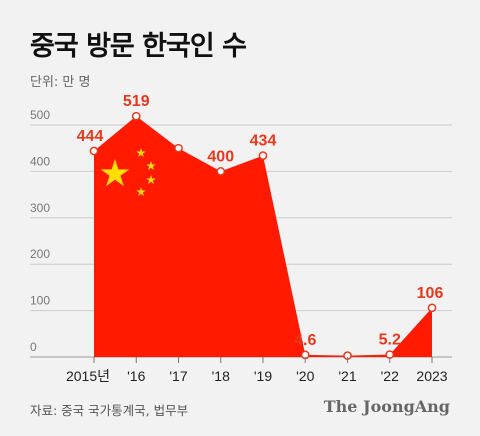 Image resolution: width=480 pixels, height=436 pixels. What do you see at coordinates (40, 301) in the screenshot?
I see `y-tick-label: 100` at bounding box center [40, 301].